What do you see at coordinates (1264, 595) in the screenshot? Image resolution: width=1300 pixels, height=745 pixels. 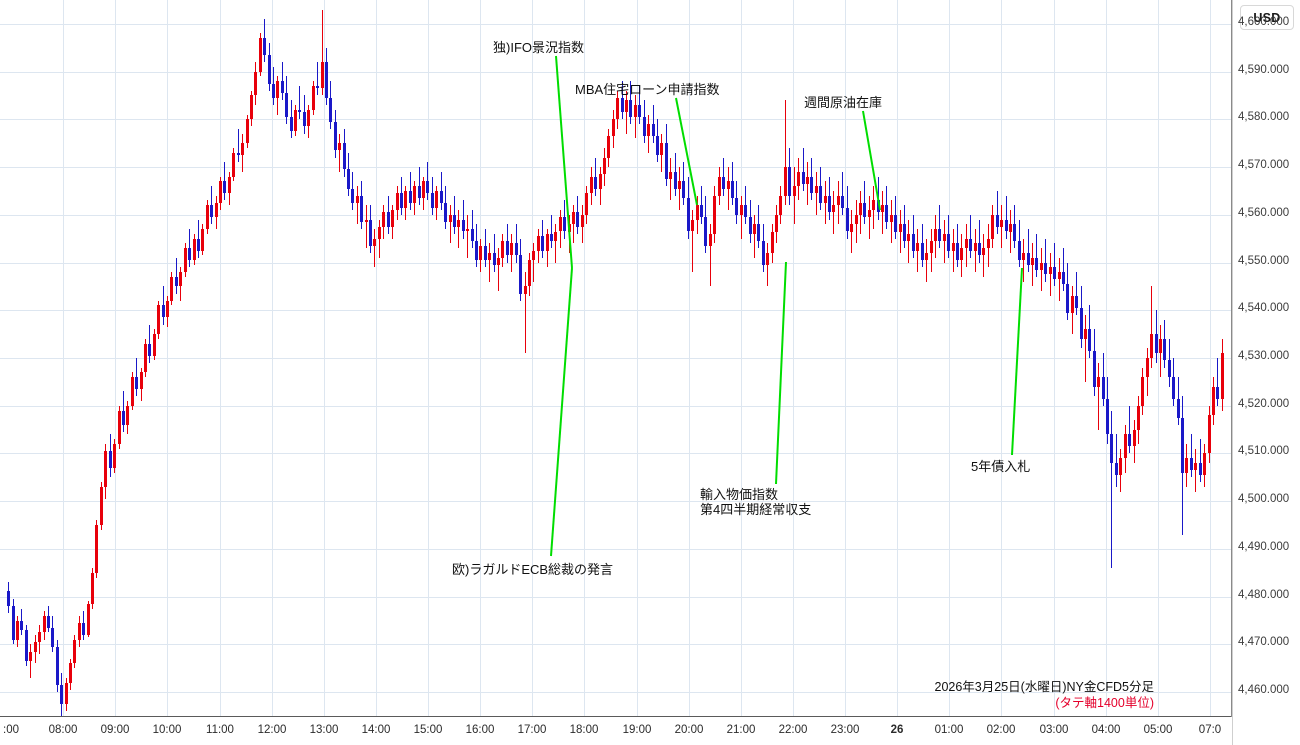 I see `price-tick-label: 4,480.000` at bounding box center [1264, 595].